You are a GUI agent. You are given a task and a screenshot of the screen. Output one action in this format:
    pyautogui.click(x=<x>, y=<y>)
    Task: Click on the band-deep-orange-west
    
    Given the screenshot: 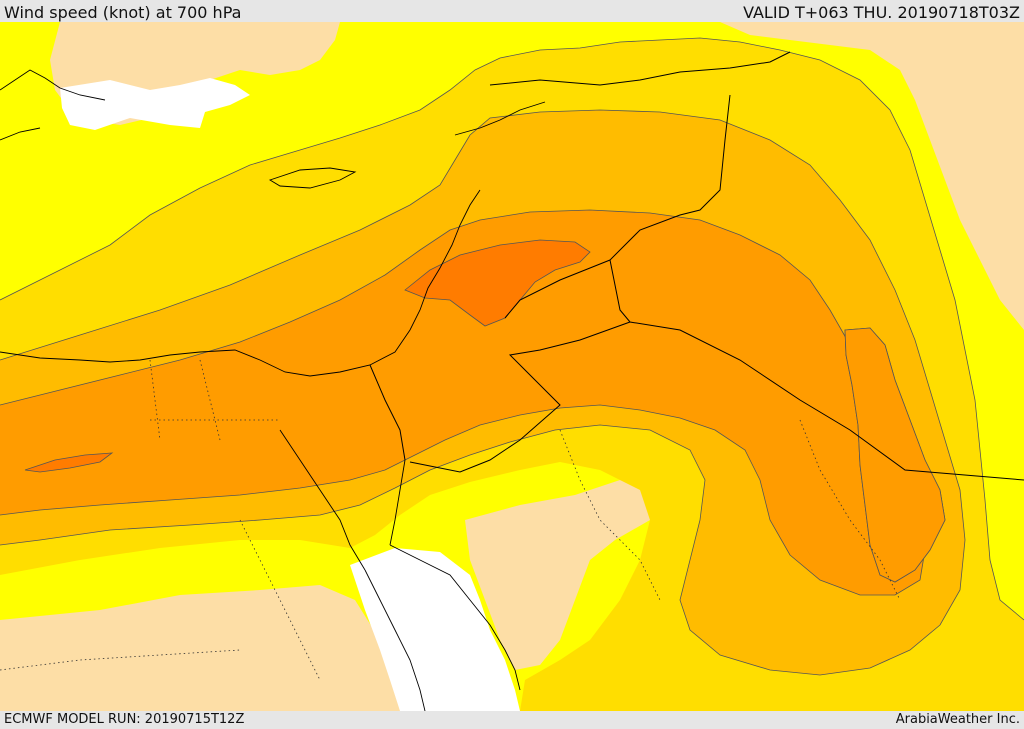 What is the action you would take?
    pyautogui.click(x=68, y=462)
    